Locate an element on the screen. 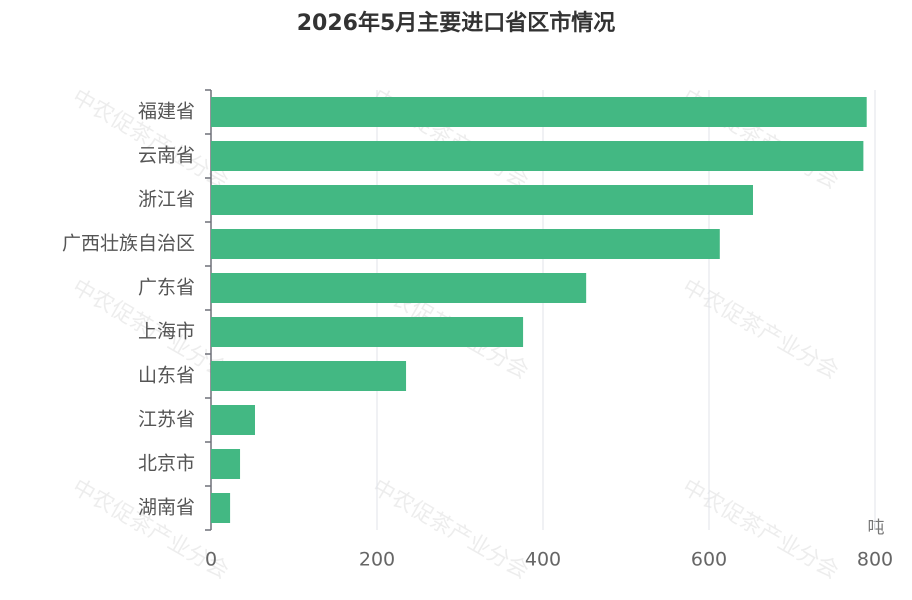 This screenshot has width=912, height=600. watermark: 中农促茶产业分会 is located at coordinates (760, 330).